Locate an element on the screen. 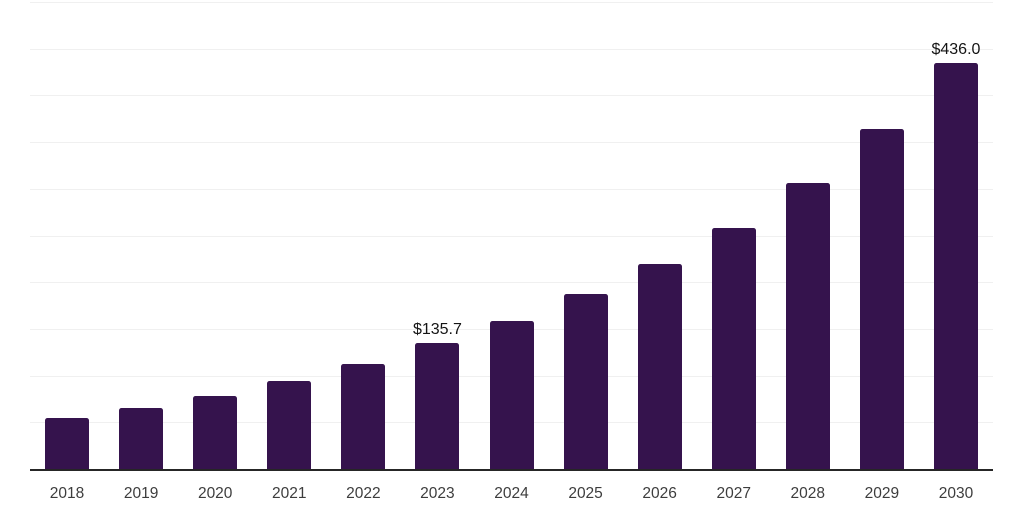 This screenshot has width=1024, height=512. x-tick-2020: 2020 is located at coordinates (215, 493).